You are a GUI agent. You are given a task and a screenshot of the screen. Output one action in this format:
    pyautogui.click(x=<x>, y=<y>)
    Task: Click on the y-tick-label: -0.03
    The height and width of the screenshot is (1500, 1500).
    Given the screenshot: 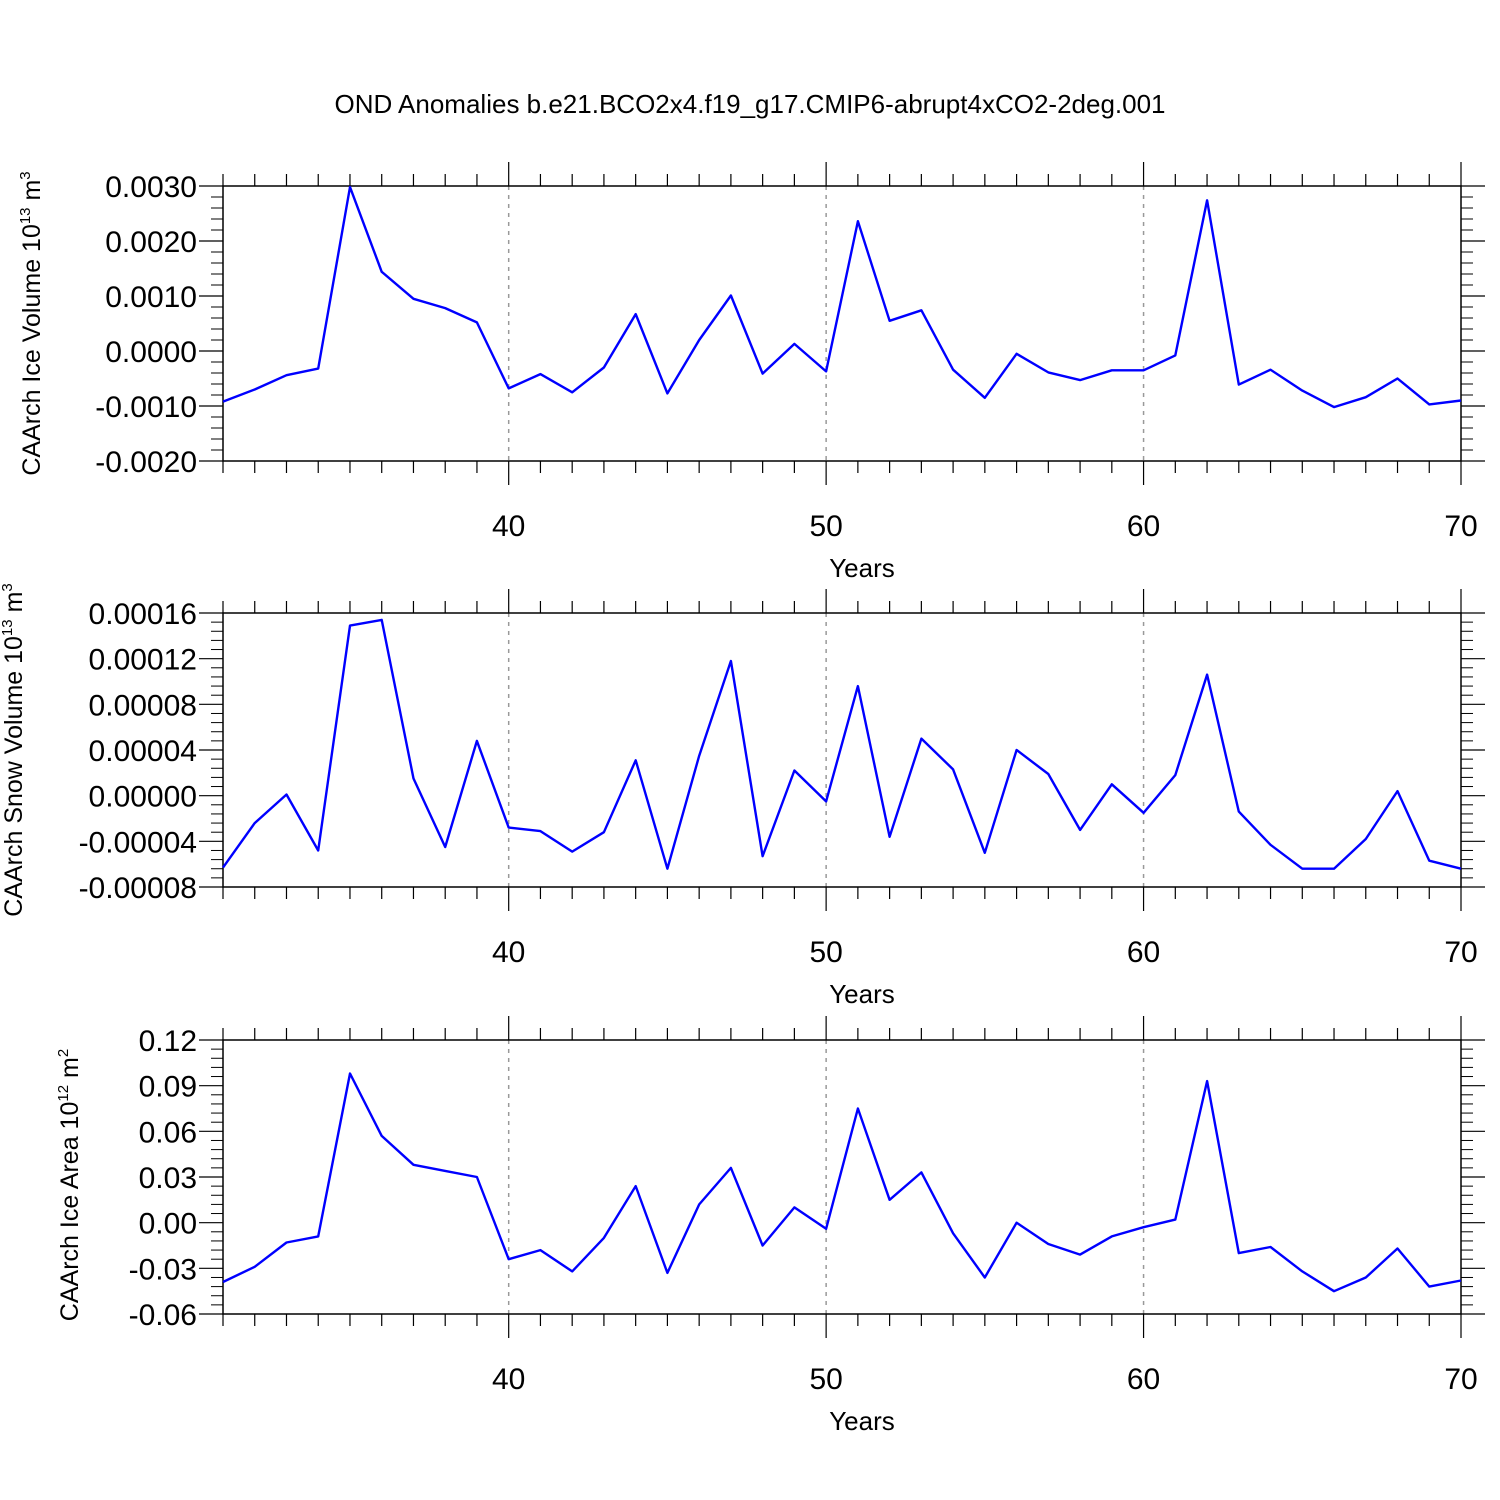 What is the action you would take?
    pyautogui.click(x=163, y=1269)
    